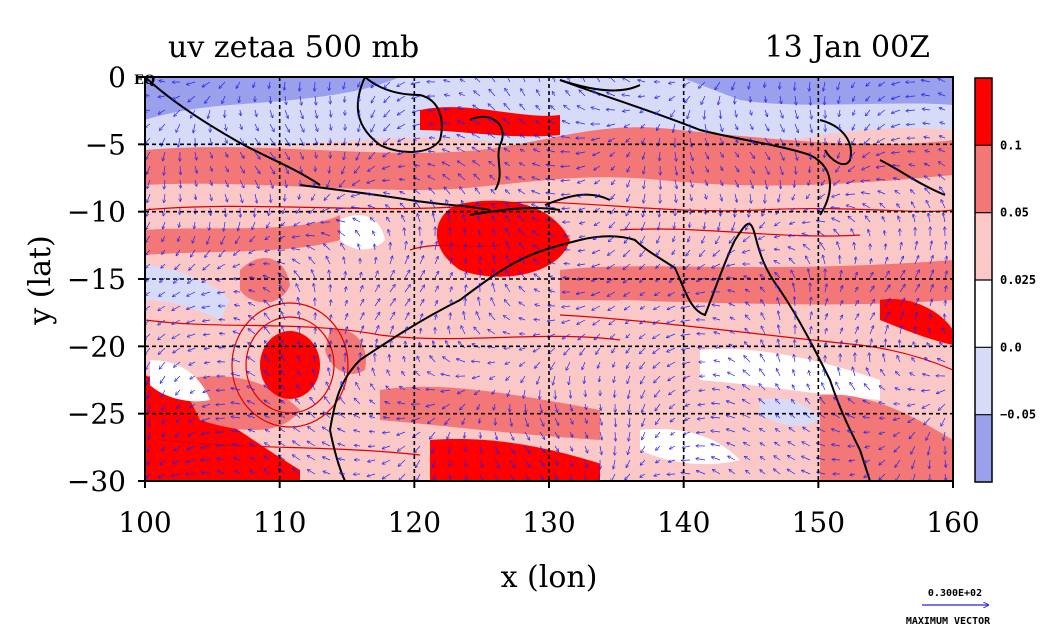 The width and height of the screenshot is (1056, 631). I want to click on y-axis: 0 −5 −10 −15 −20 −25 −30, so click(106, 279).